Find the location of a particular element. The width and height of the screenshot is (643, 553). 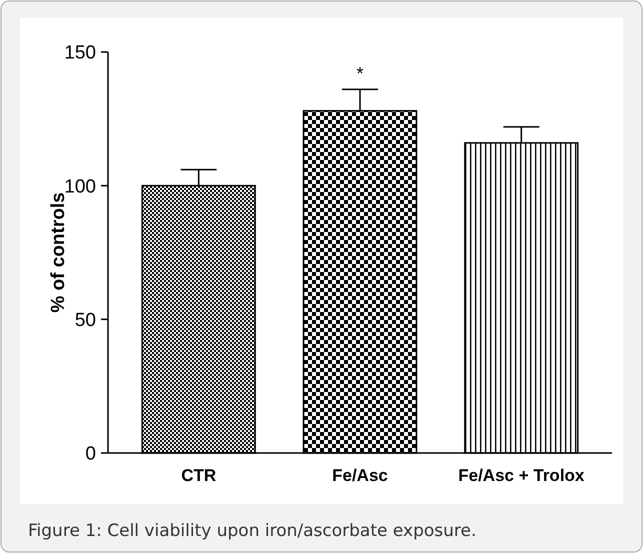

x-tick-label: Fe/Asc + Trolox is located at coordinates (521, 475).